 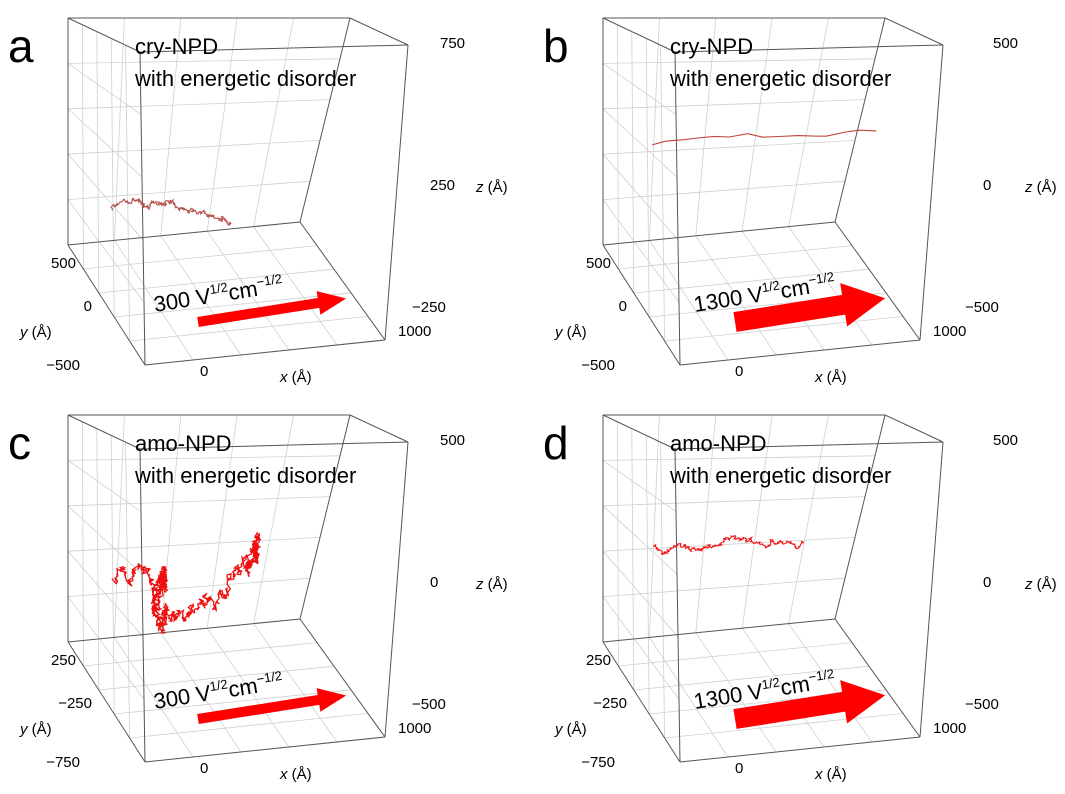 I want to click on y-tick-label: −250, so click(x=610, y=703).